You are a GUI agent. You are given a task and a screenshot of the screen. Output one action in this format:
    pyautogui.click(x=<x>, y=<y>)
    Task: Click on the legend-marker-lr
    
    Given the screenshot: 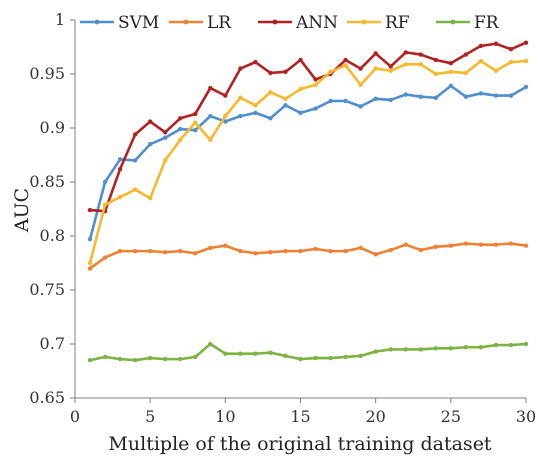 What is the action you would take?
    pyautogui.click(x=186, y=22)
    